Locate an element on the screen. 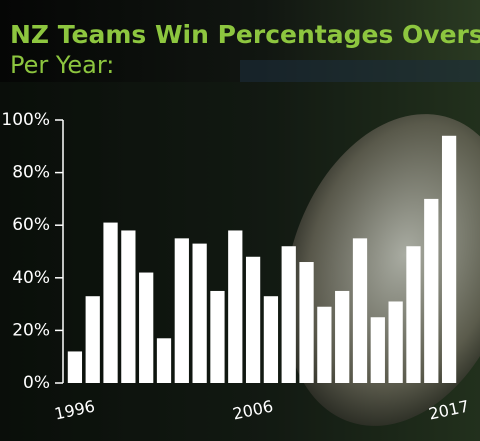 The width and height of the screenshot is (480, 441). y-tick-label: 20% is located at coordinates (31, 330).